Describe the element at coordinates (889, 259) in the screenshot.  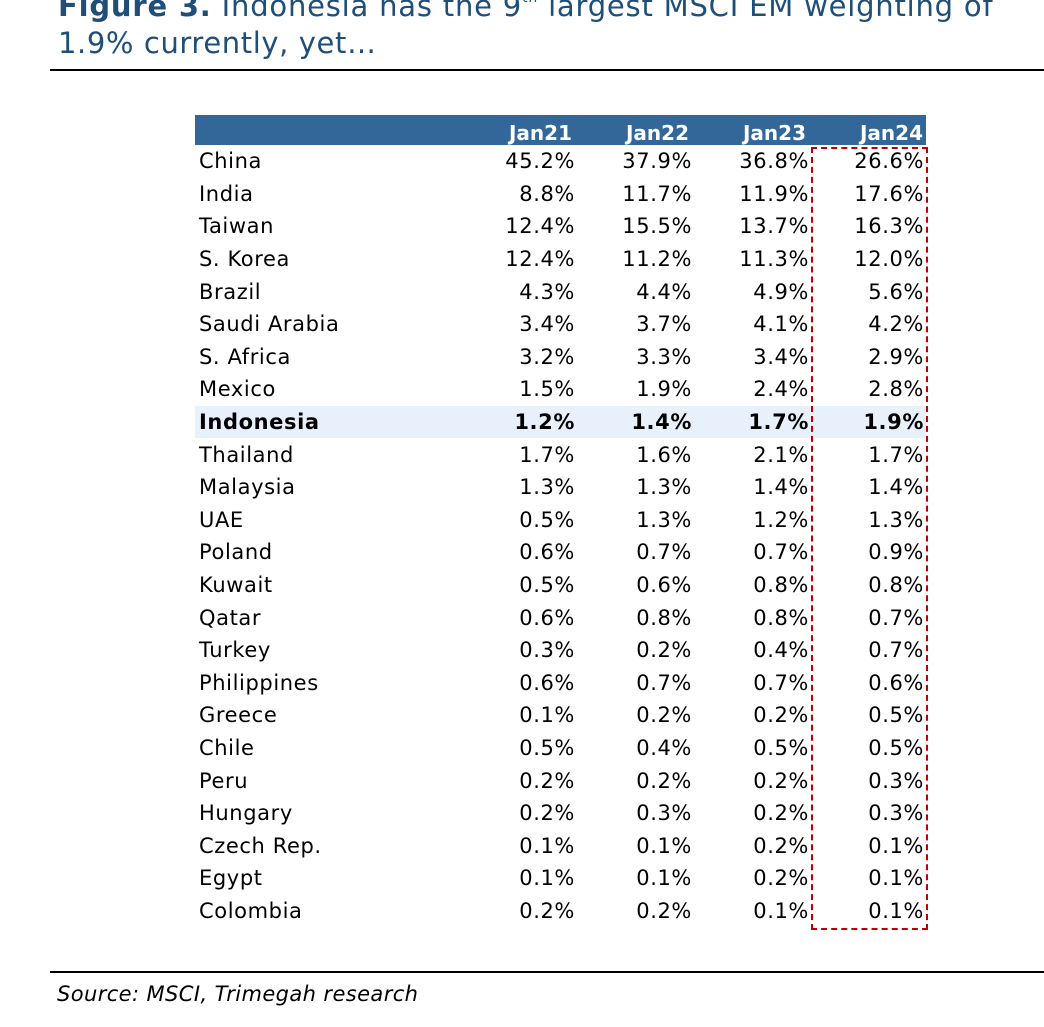
I see `weight-jan24: 12.0%` at that location.